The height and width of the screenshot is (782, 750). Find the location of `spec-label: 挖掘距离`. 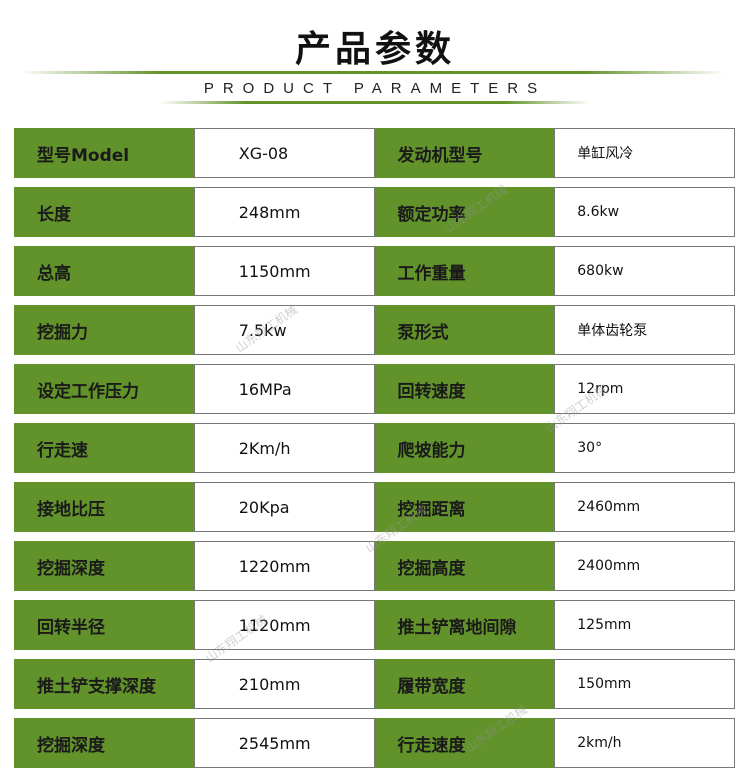

spec-label: 挖掘距离 is located at coordinates (464, 507).